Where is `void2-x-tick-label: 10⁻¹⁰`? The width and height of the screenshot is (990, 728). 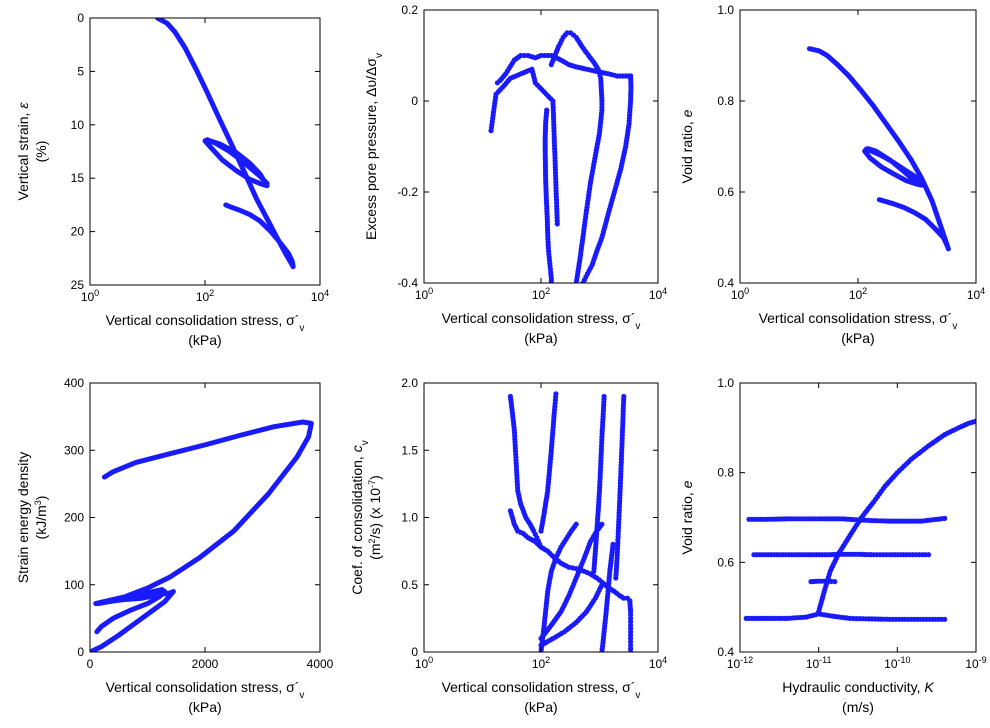 void2-x-tick-label: 10⁻¹⁰ is located at coordinates (897, 663).